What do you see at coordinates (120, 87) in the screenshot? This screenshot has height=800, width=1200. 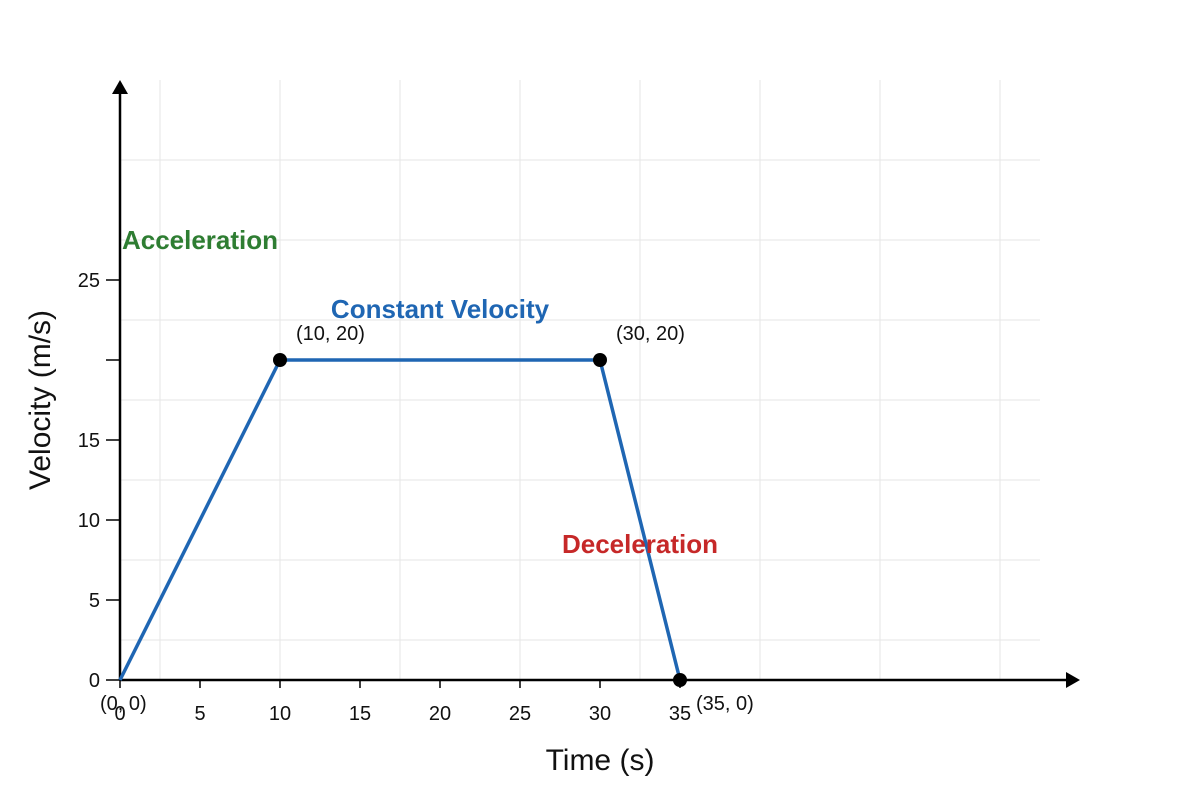 I see `y-axis-arrow` at bounding box center [120, 87].